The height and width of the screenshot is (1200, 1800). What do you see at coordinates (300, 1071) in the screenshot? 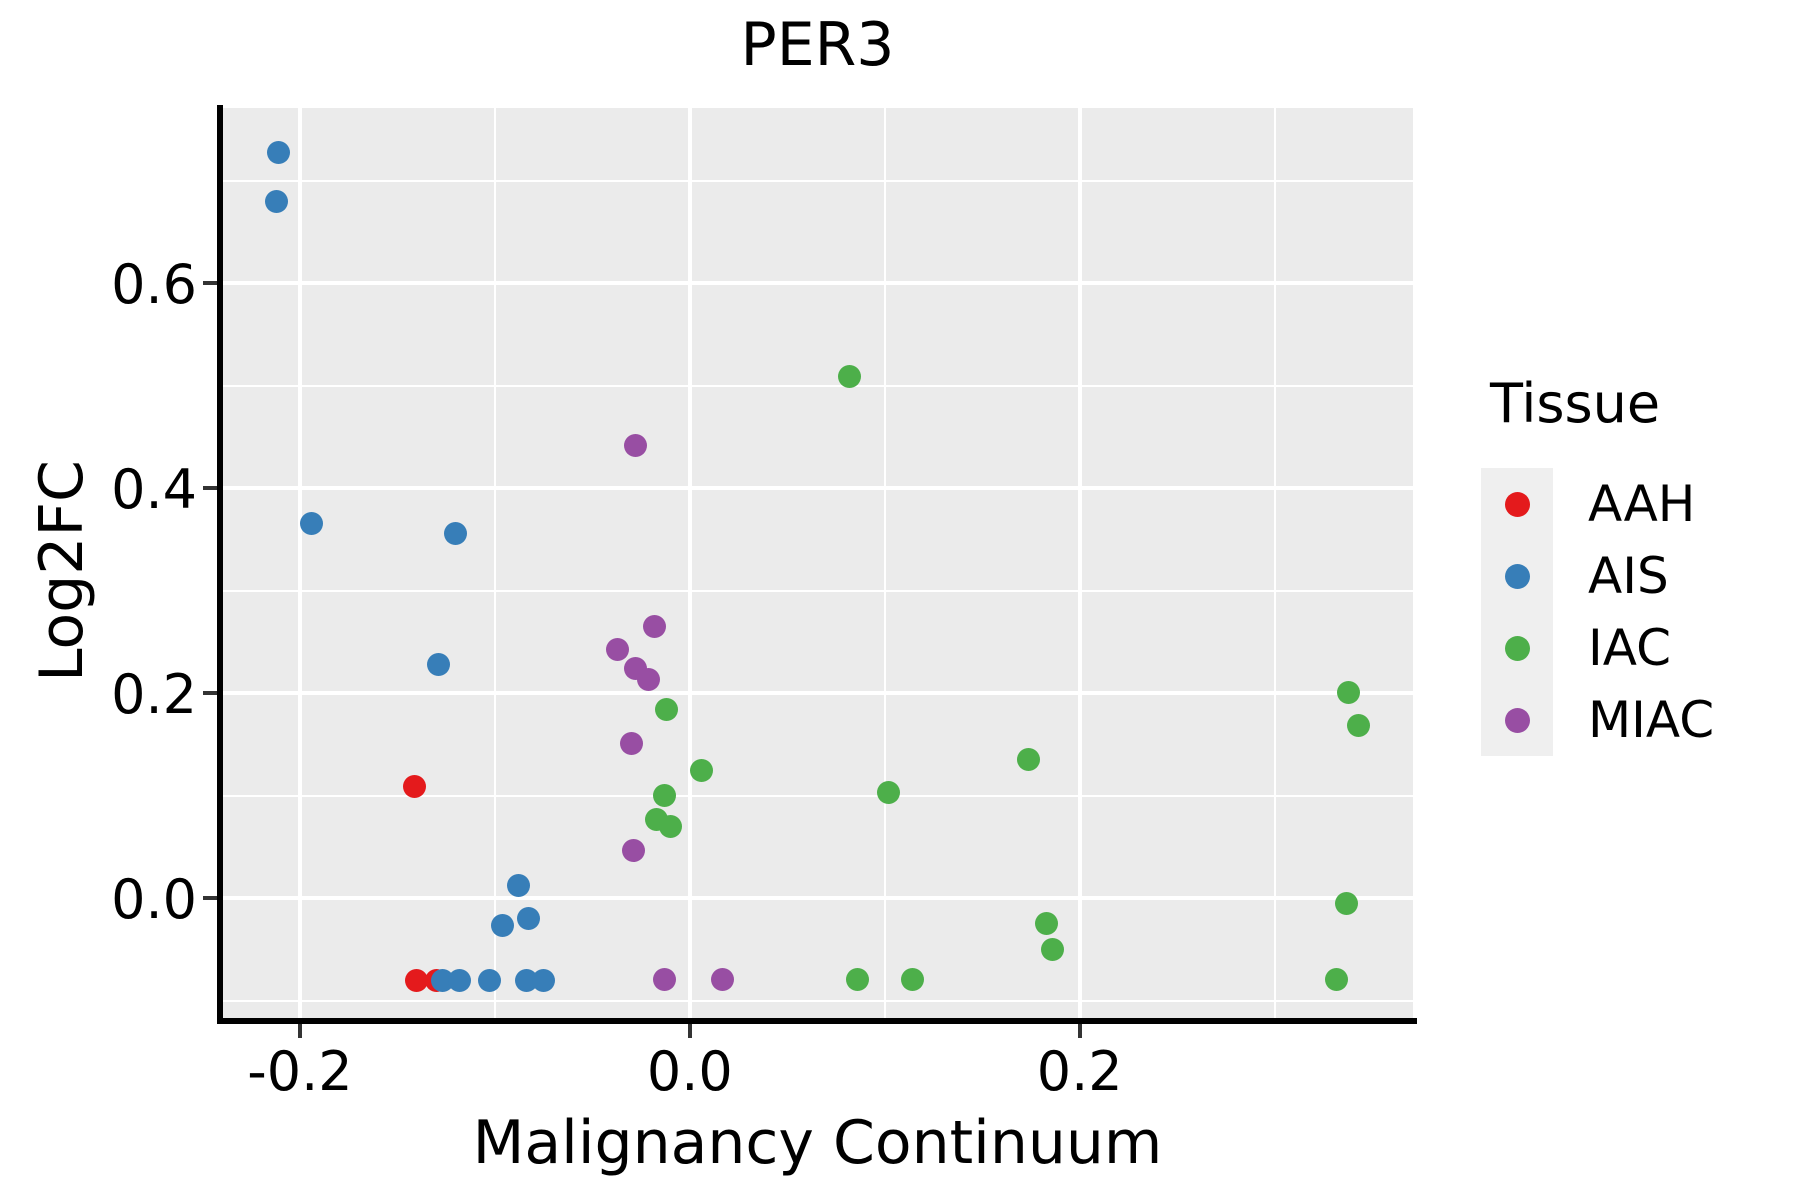
I see `x-tick-label: -0.2` at bounding box center [300, 1071].